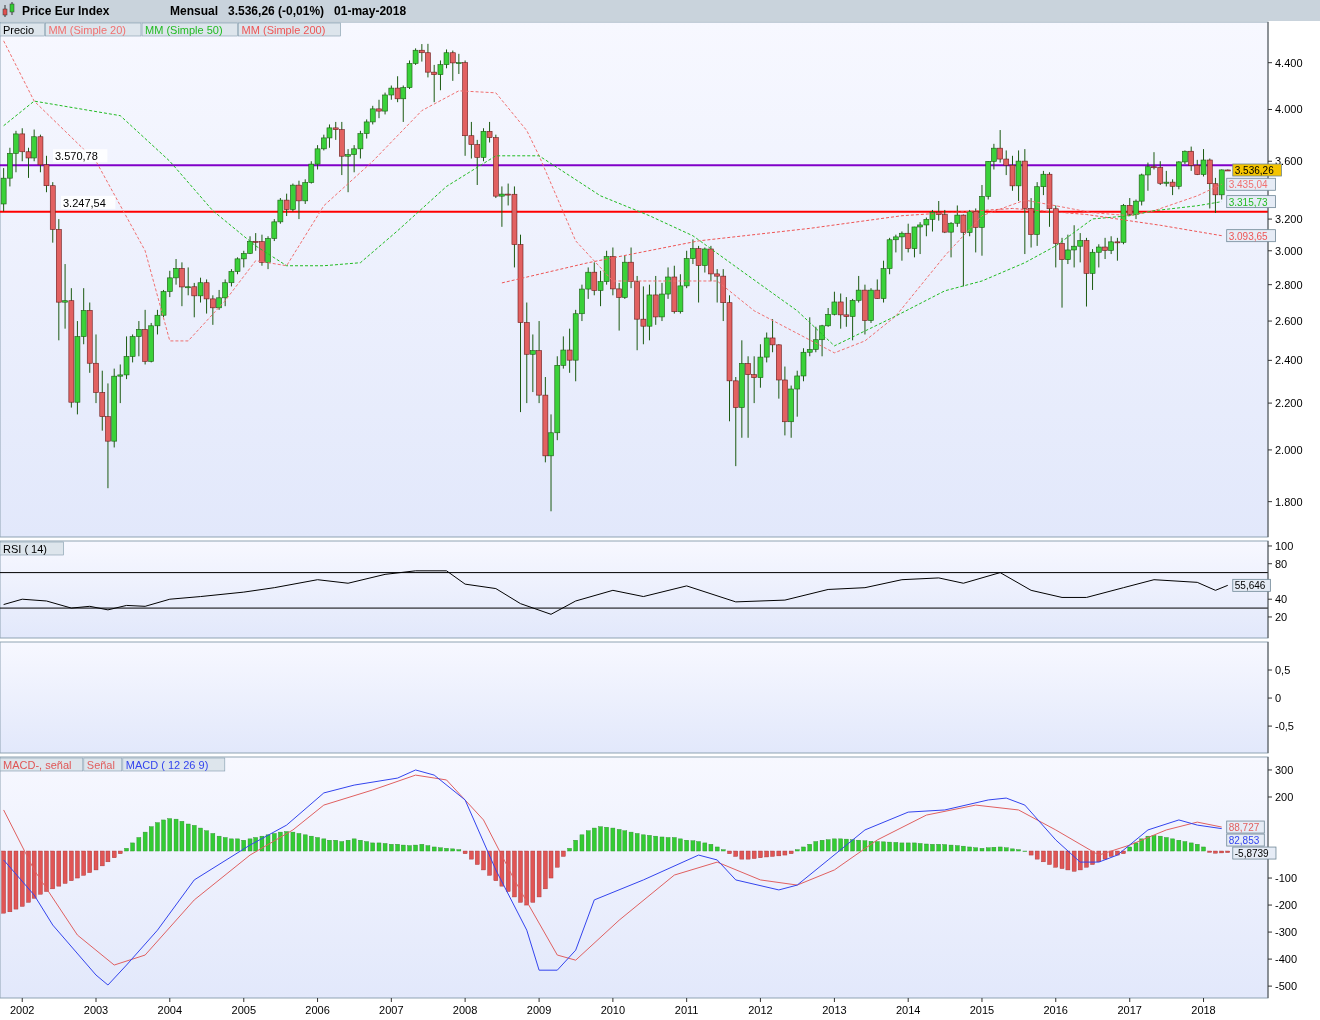  Describe the element at coordinates (96, 1010) in the screenshot. I see `x-tick-label: 2003` at that location.